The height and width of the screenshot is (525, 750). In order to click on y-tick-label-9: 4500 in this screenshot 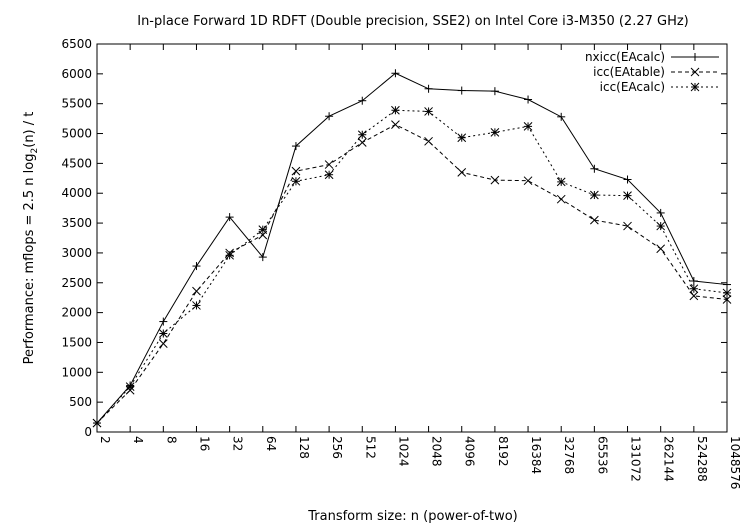, I will do `click(76, 163)`.